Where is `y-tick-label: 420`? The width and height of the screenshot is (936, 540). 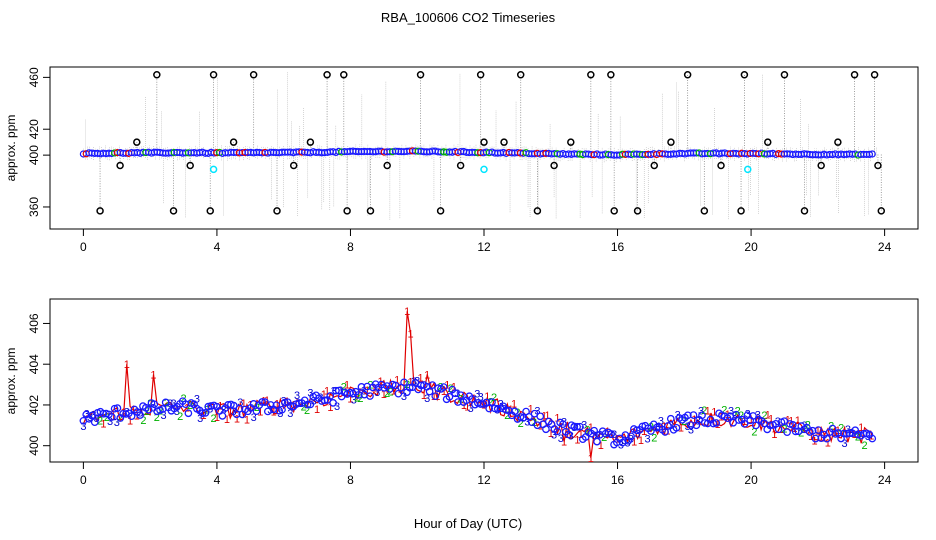 y-tick-label: 420 is located at coordinates (34, 129).